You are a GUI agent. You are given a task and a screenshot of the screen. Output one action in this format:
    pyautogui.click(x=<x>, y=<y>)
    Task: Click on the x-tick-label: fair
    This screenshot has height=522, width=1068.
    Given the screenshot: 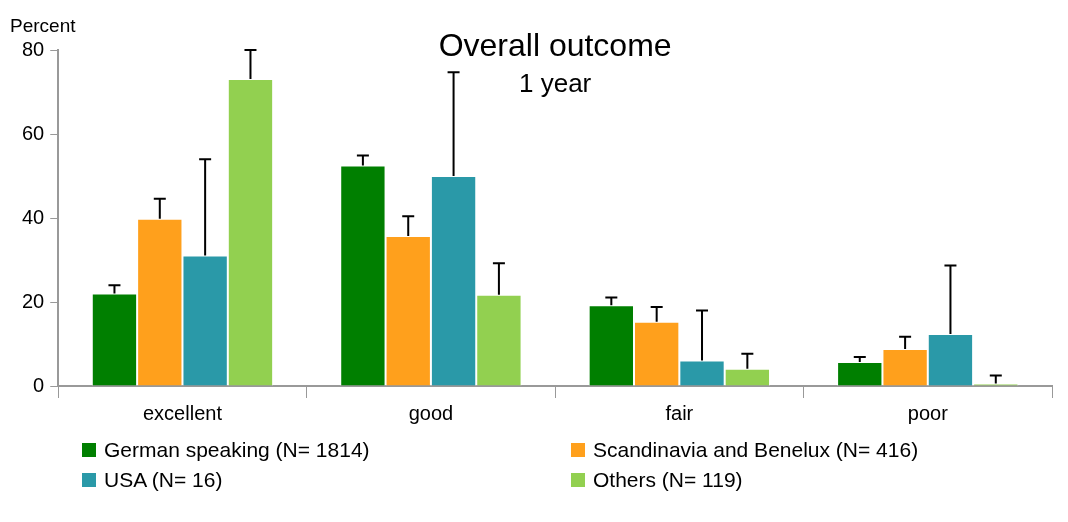 What is the action you would take?
    pyautogui.click(x=679, y=412)
    